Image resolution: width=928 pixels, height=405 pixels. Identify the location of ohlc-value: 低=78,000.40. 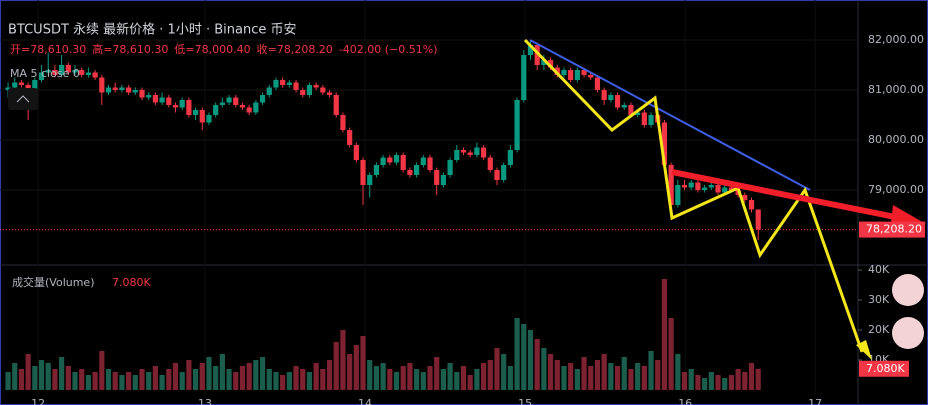
(212, 49).